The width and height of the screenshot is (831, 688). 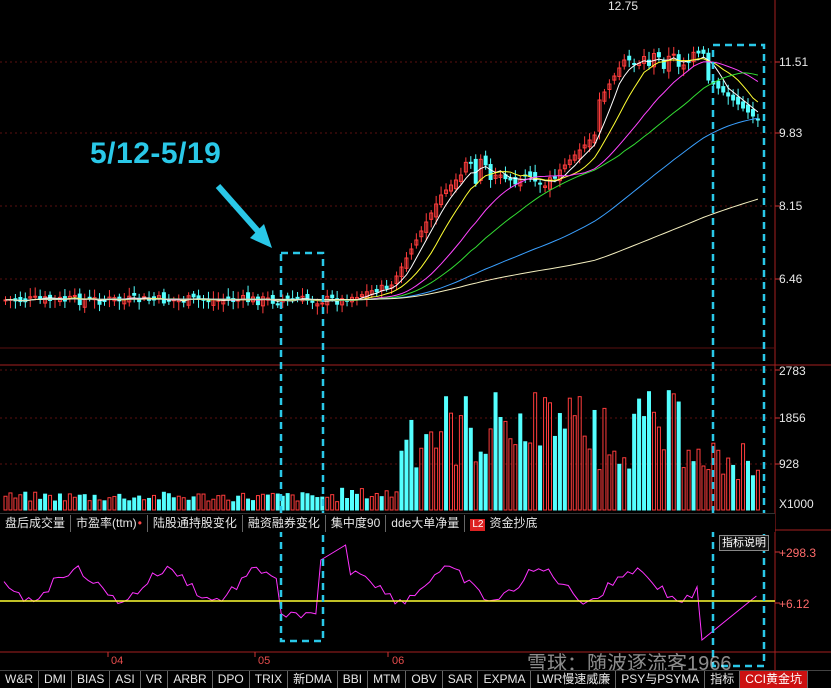 I want to click on tab-margin-trading: 融资融券变化, so click(x=284, y=523).